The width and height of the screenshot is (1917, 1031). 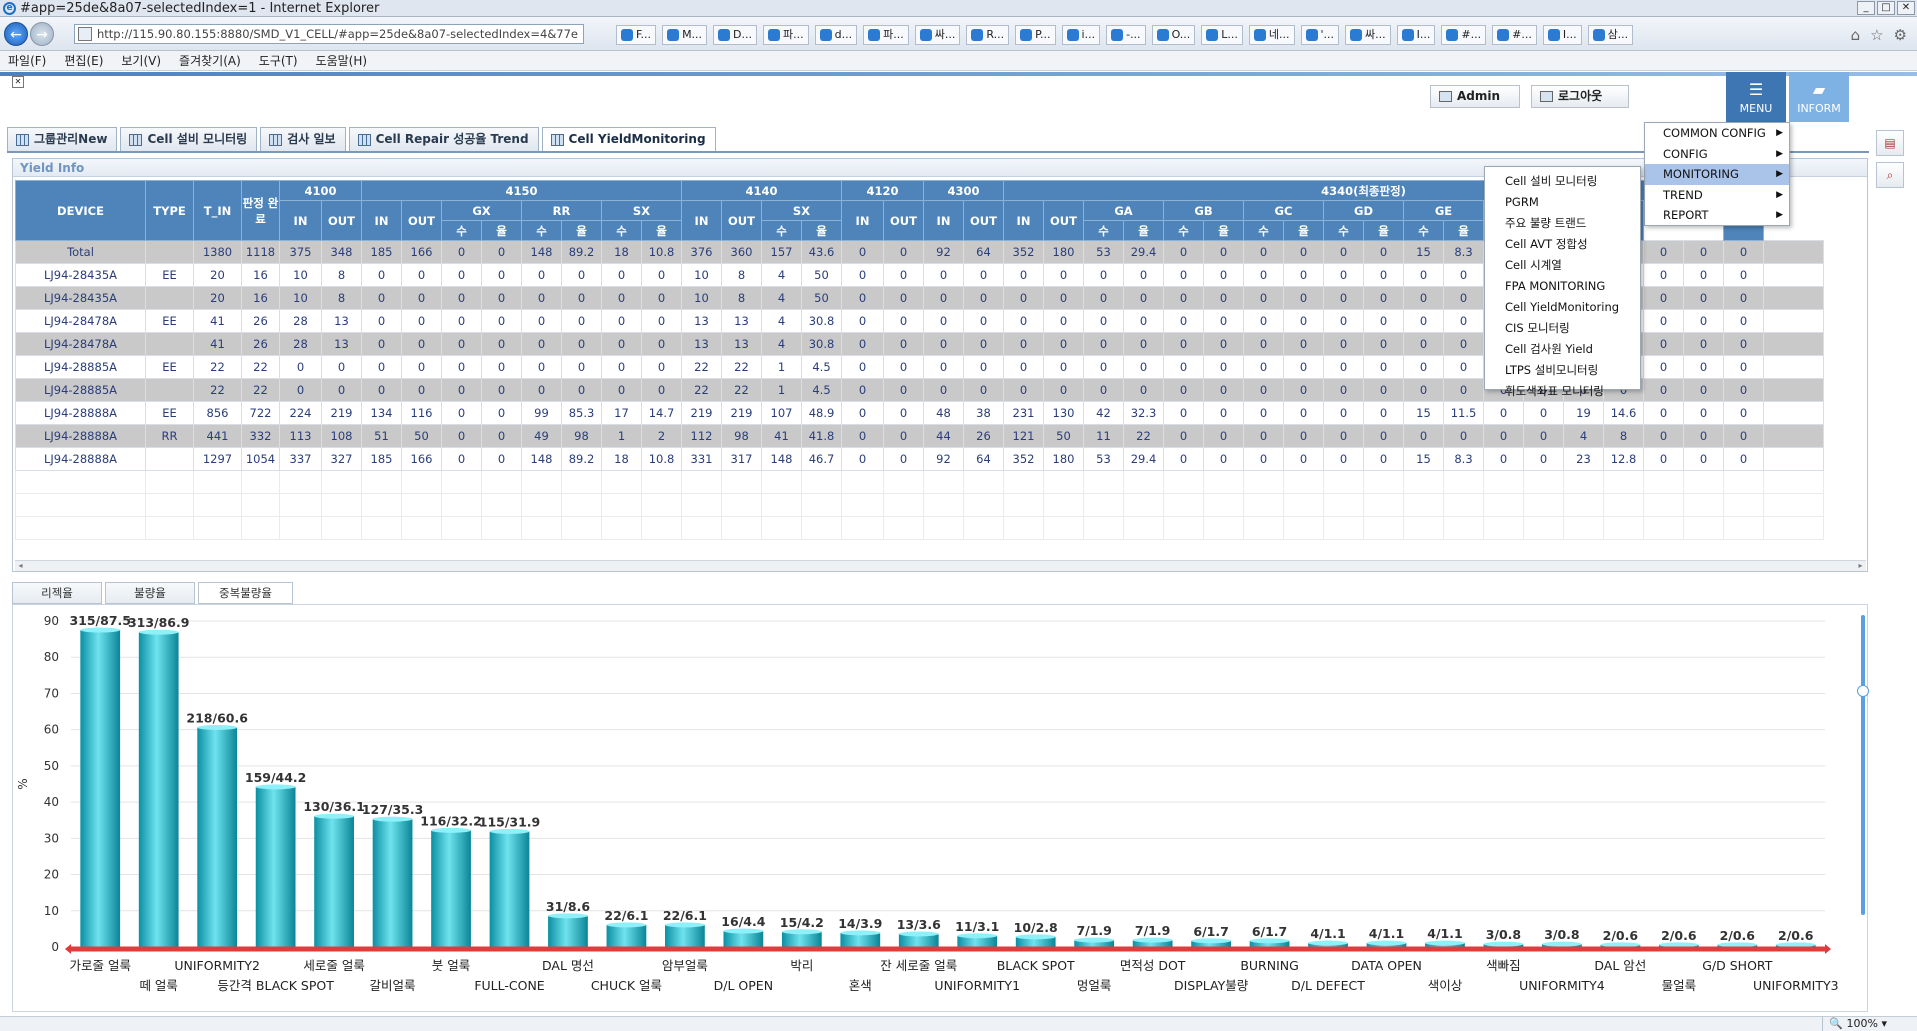 I want to click on export-excel-icon: ▤, so click(x=1890, y=143).